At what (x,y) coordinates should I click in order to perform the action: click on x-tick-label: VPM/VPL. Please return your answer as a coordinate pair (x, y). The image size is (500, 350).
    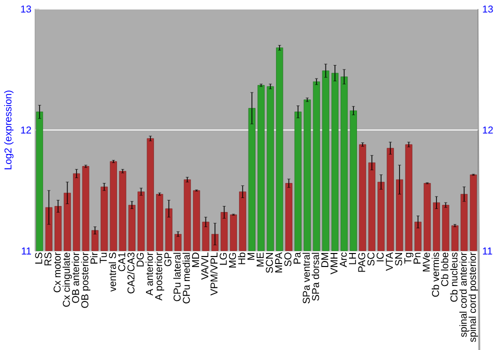
    Looking at the image, I should click on (214, 274).